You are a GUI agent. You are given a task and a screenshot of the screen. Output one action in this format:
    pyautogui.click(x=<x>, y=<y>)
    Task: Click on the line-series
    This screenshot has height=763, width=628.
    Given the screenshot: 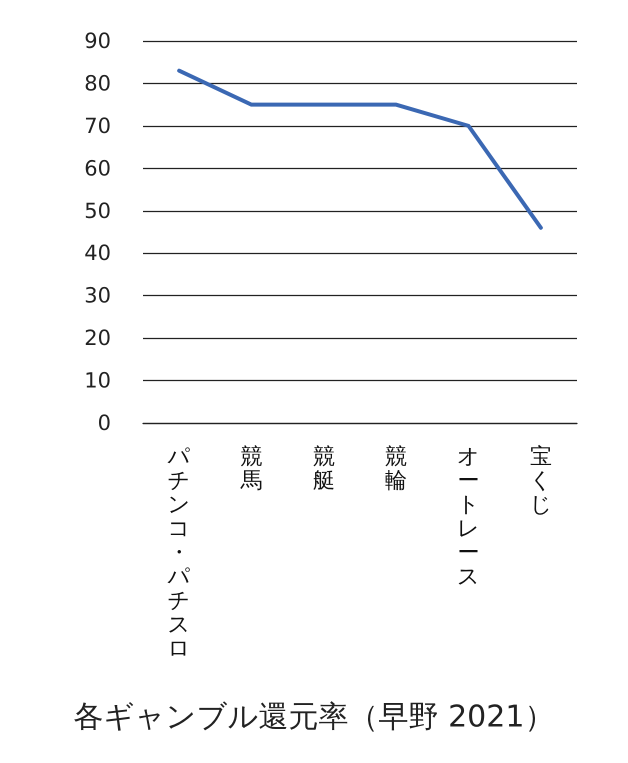 What is the action you would take?
    pyautogui.click(x=360, y=149)
    